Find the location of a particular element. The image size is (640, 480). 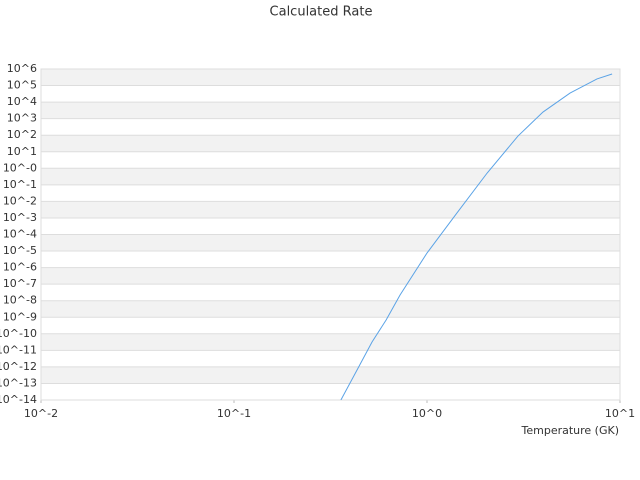

y-tick-label: 10^4 is located at coordinates (22, 101).